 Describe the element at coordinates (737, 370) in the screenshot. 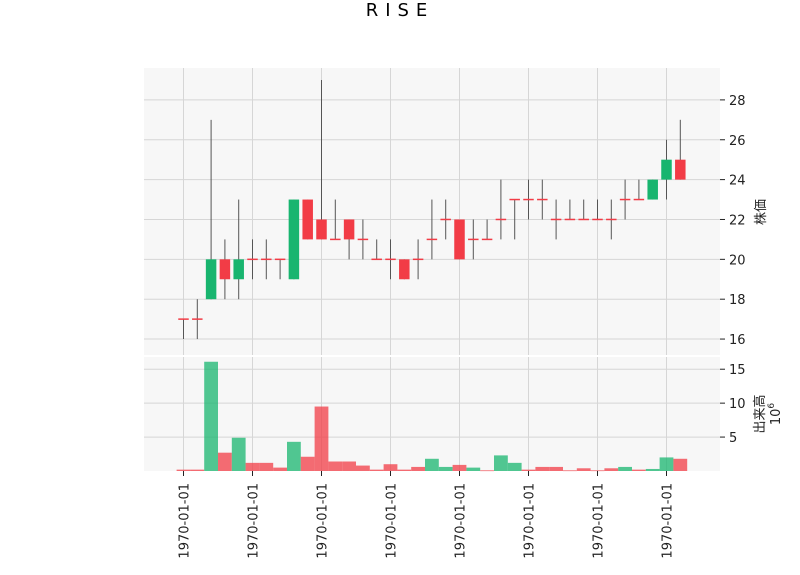

I see `volume-tick-label: 15` at that location.